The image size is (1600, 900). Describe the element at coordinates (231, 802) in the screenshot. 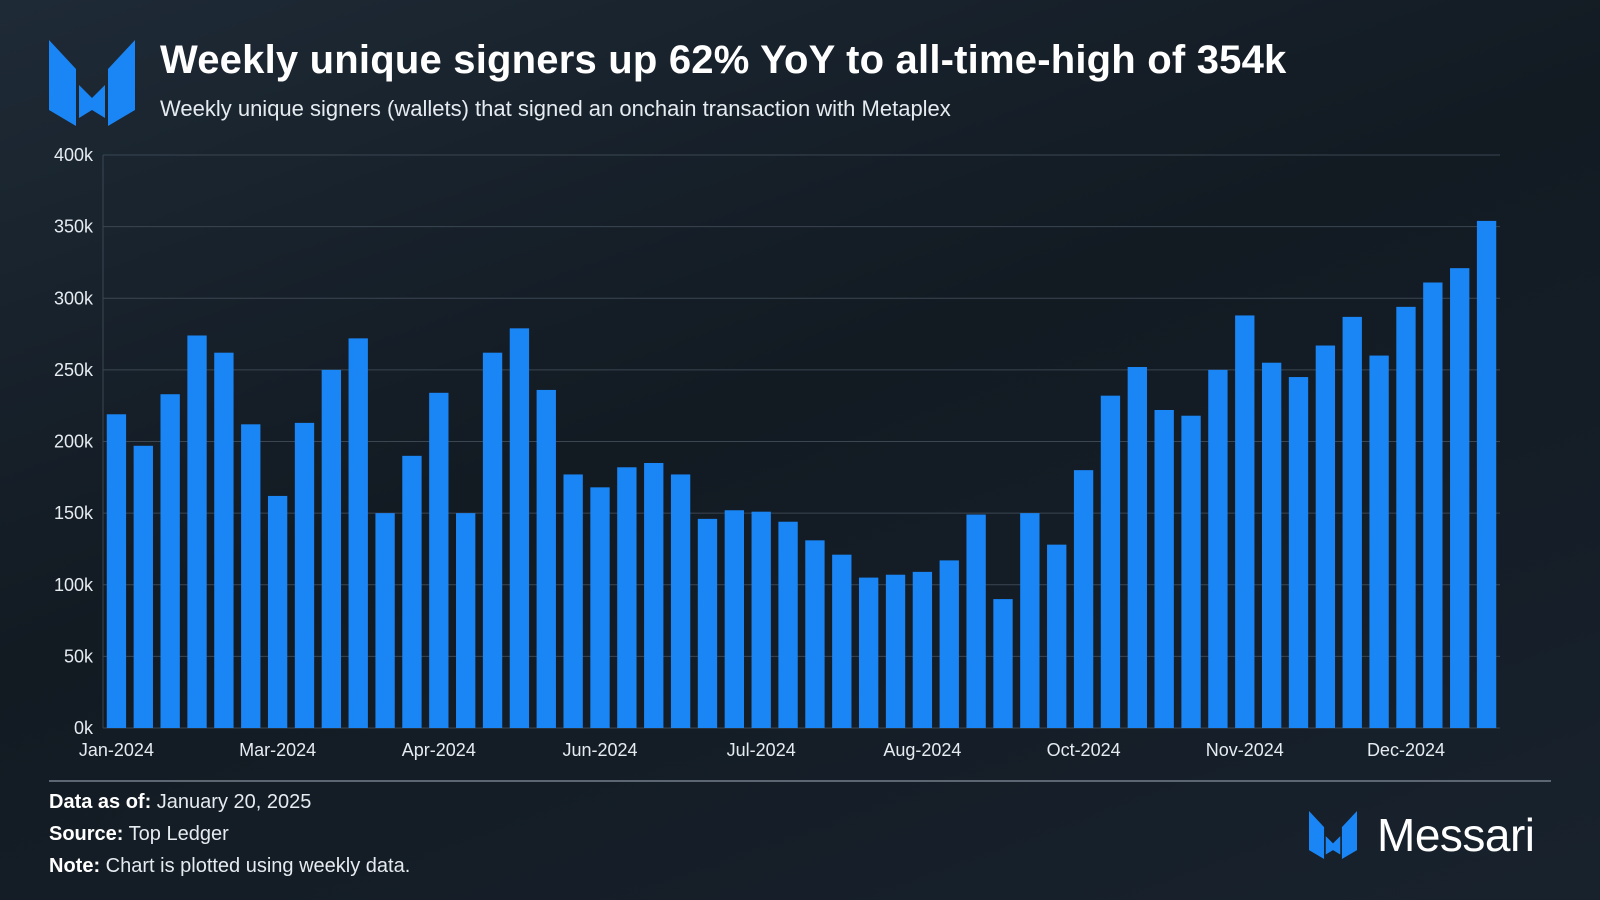

I see `data-as-of-value: January 20, 2025` at that location.